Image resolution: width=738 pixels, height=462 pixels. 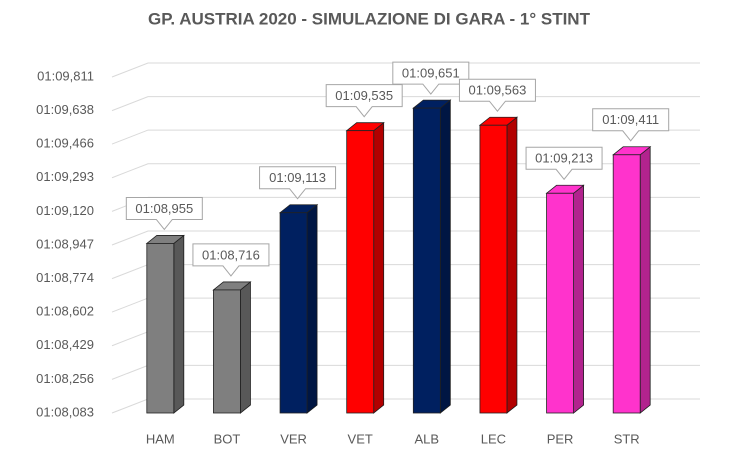 What do you see at coordinates (65, 277) in the screenshot?
I see `y-tick-label: 01:08,774` at bounding box center [65, 277].